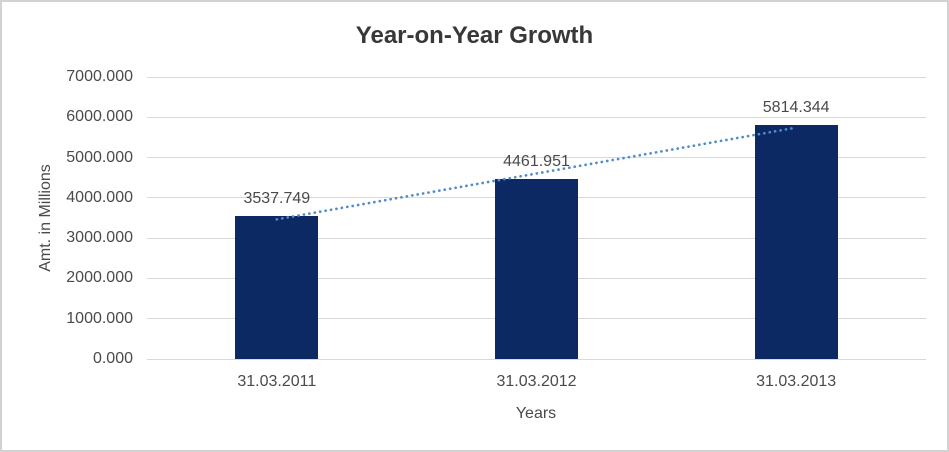 This screenshot has width=949, height=452. I want to click on y-axis-tick-label: 5000.000, so click(99, 157).